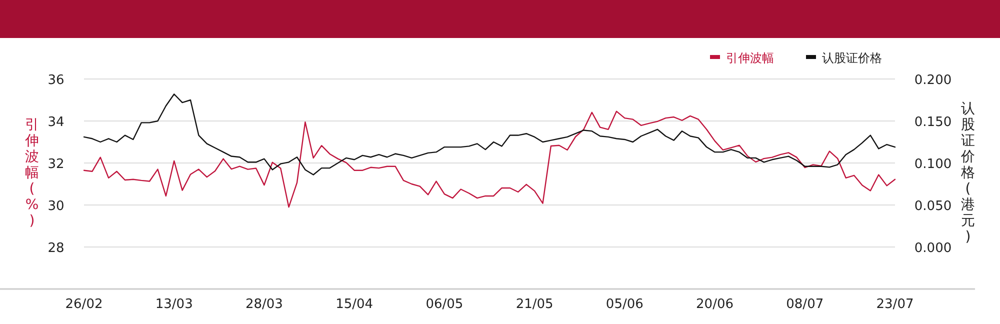  I want to click on x-tick-label: 28/03, so click(264, 304).